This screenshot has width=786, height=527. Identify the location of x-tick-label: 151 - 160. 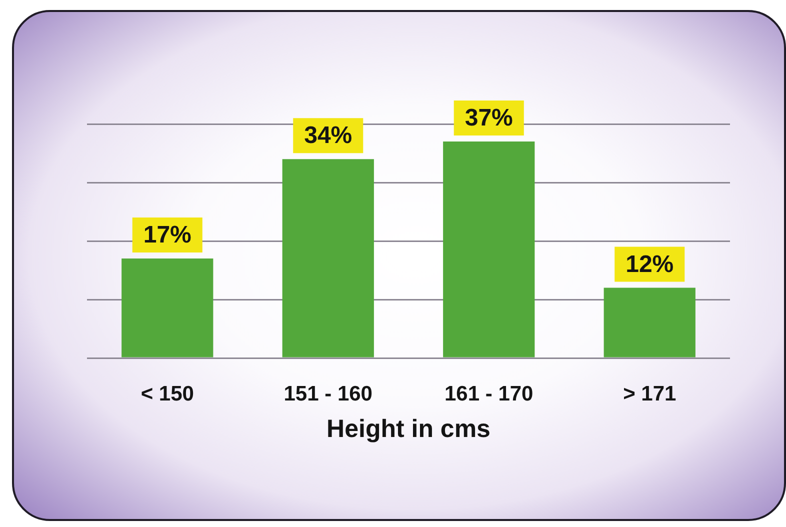
(328, 394).